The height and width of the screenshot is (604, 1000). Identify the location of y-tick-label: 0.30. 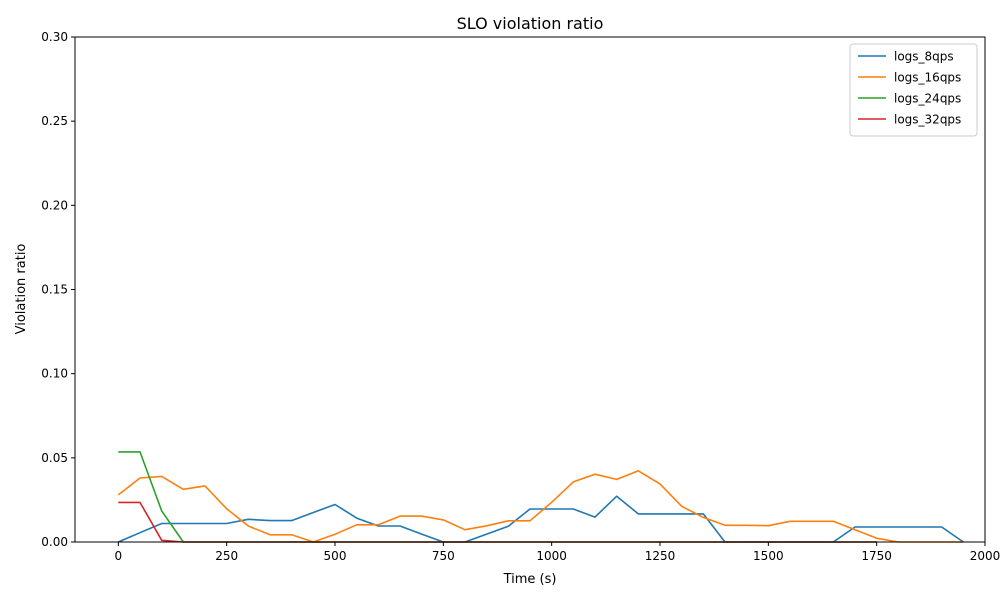
(54, 37).